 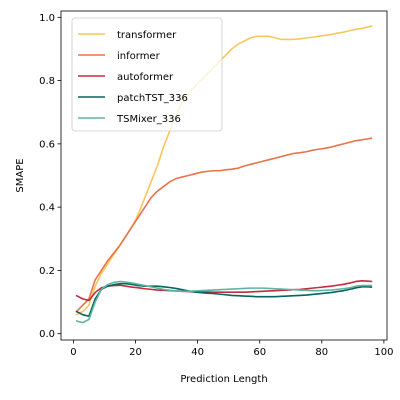 What do you see at coordinates (197, 352) in the screenshot?
I see `x-tick-label: 40` at bounding box center [197, 352].